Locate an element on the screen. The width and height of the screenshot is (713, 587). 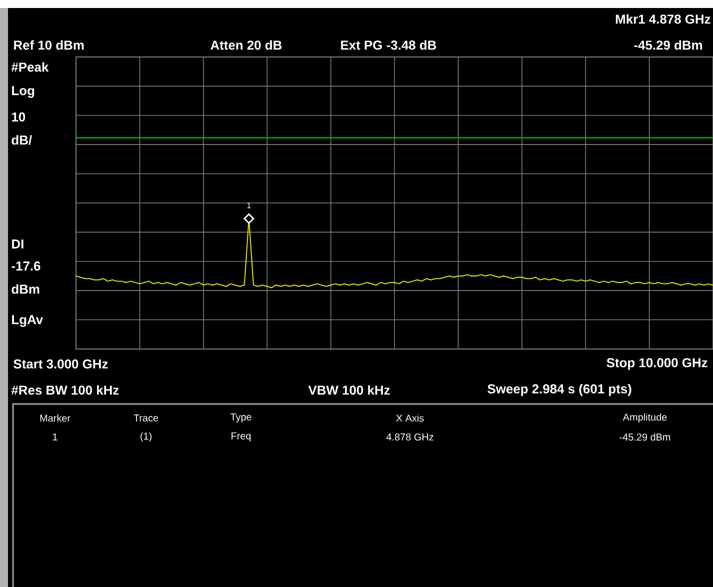
text: Start 3.000 GHz is located at coordinates (61, 364).